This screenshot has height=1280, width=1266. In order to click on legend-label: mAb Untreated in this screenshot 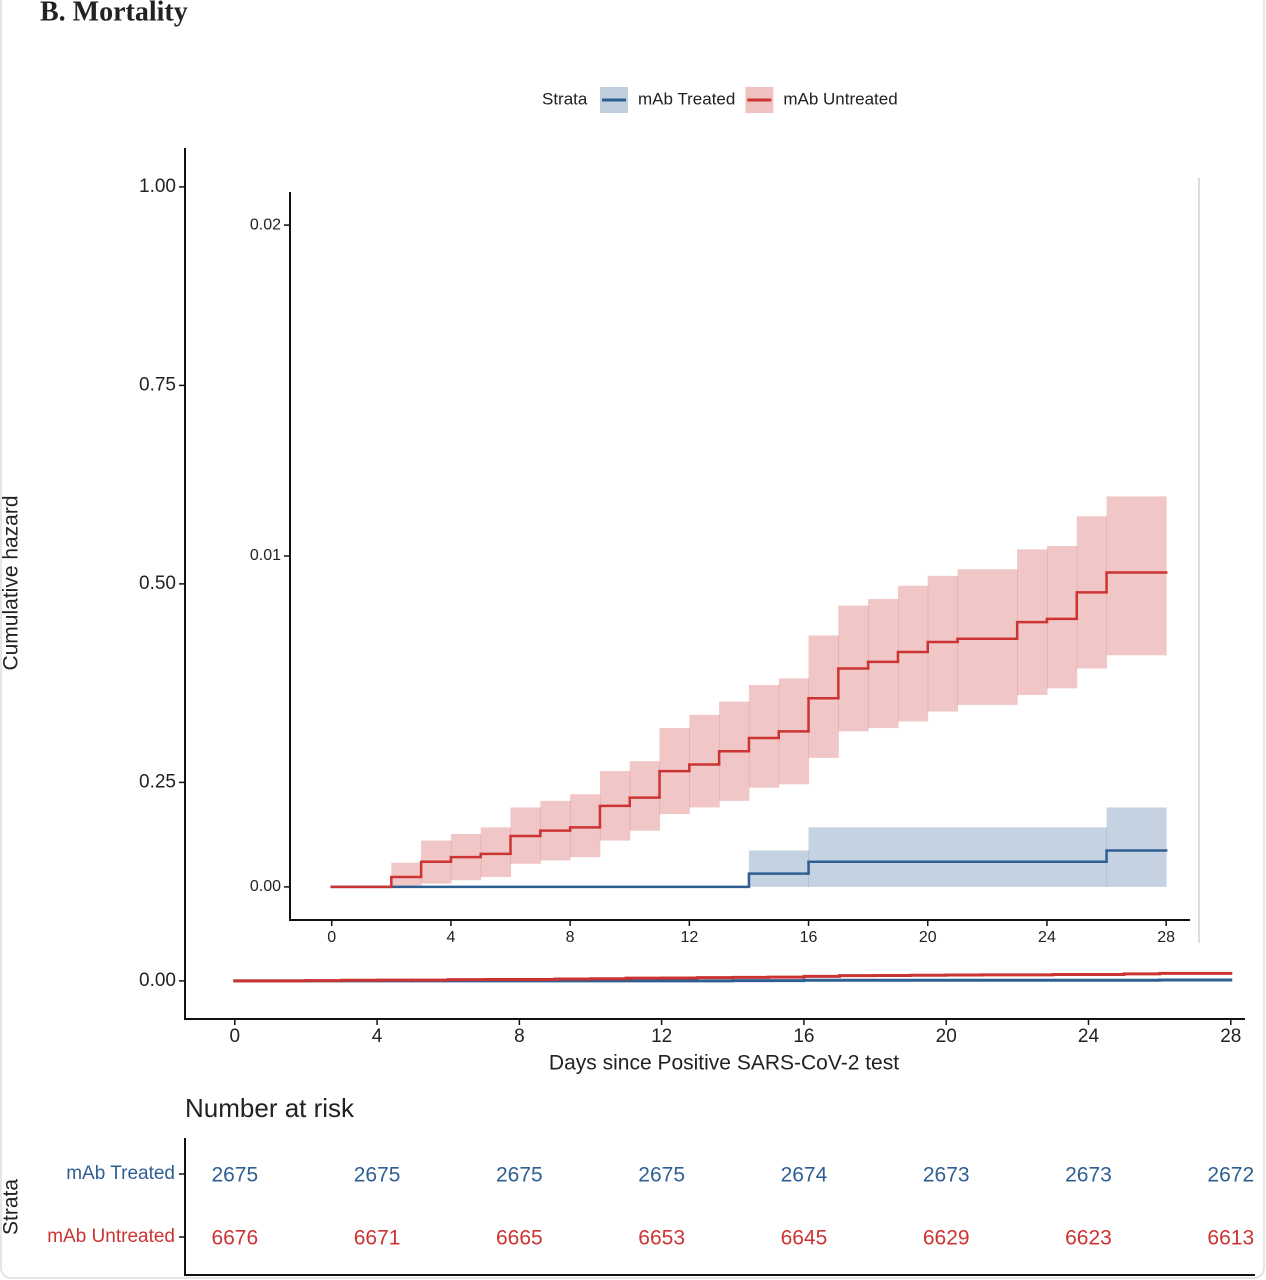, I will do `click(840, 98)`.